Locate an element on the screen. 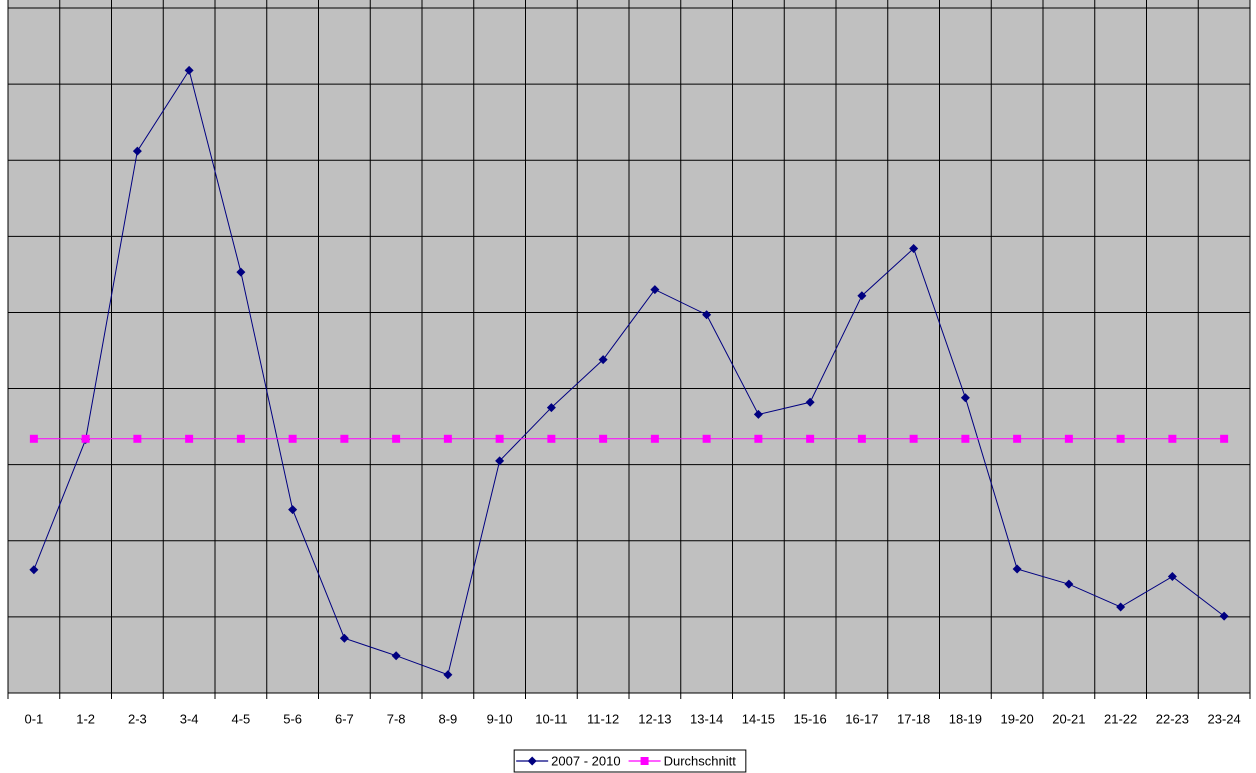 The height and width of the screenshot is (773, 1256). x-tick-label: 10-11 is located at coordinates (551, 718).